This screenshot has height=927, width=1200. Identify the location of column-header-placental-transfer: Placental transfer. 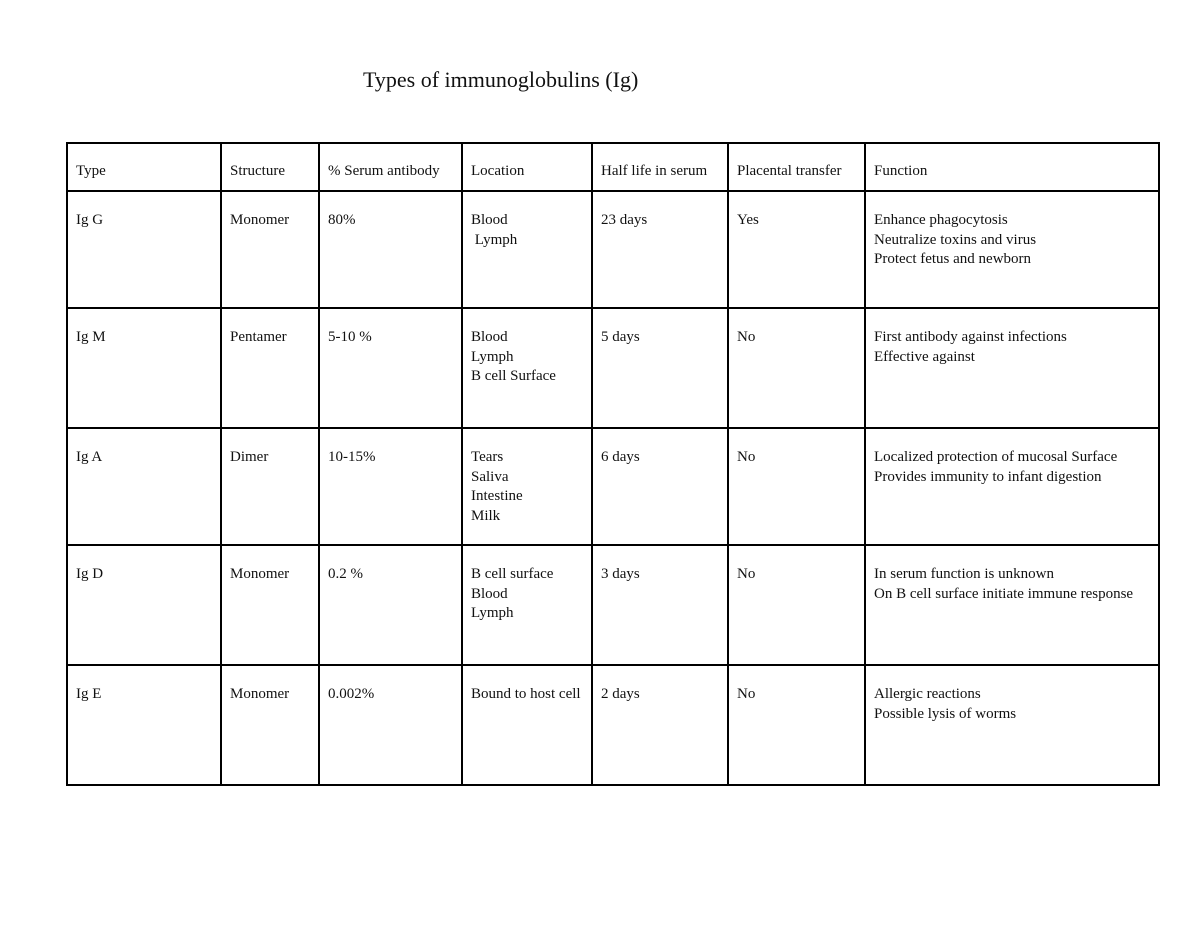
(796, 167).